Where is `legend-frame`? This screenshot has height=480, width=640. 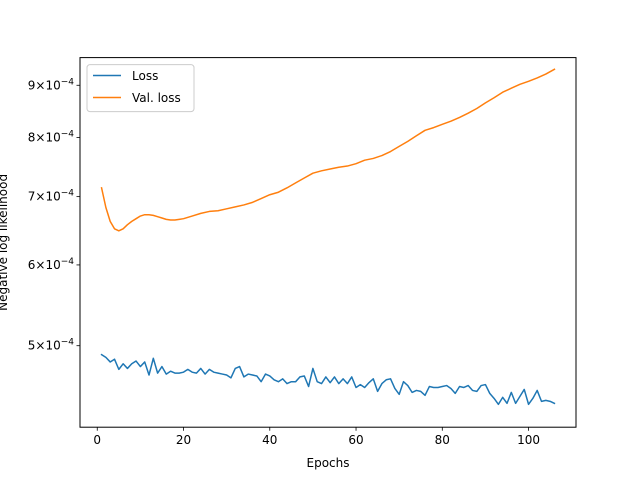
legend-frame is located at coordinates (140, 88).